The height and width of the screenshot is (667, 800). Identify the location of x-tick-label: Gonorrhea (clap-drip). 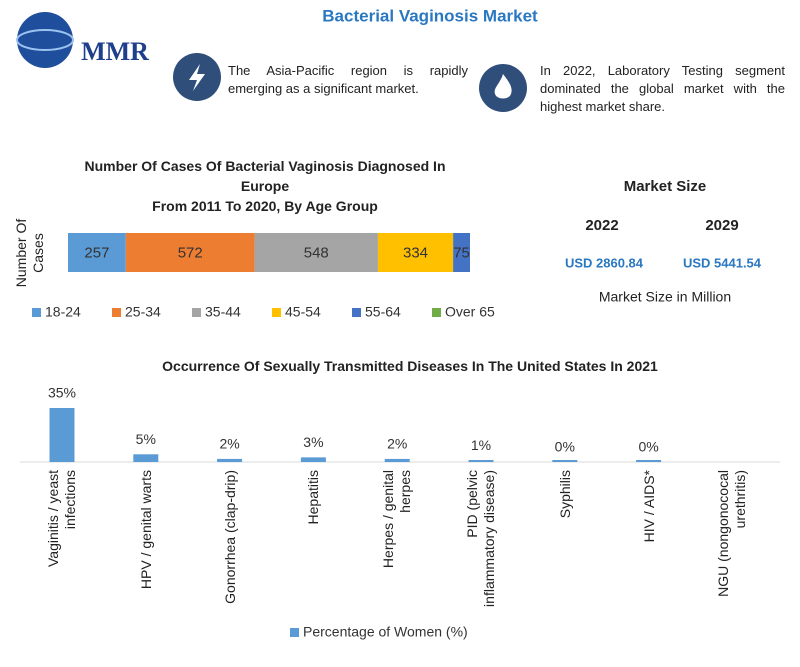
(229, 537).